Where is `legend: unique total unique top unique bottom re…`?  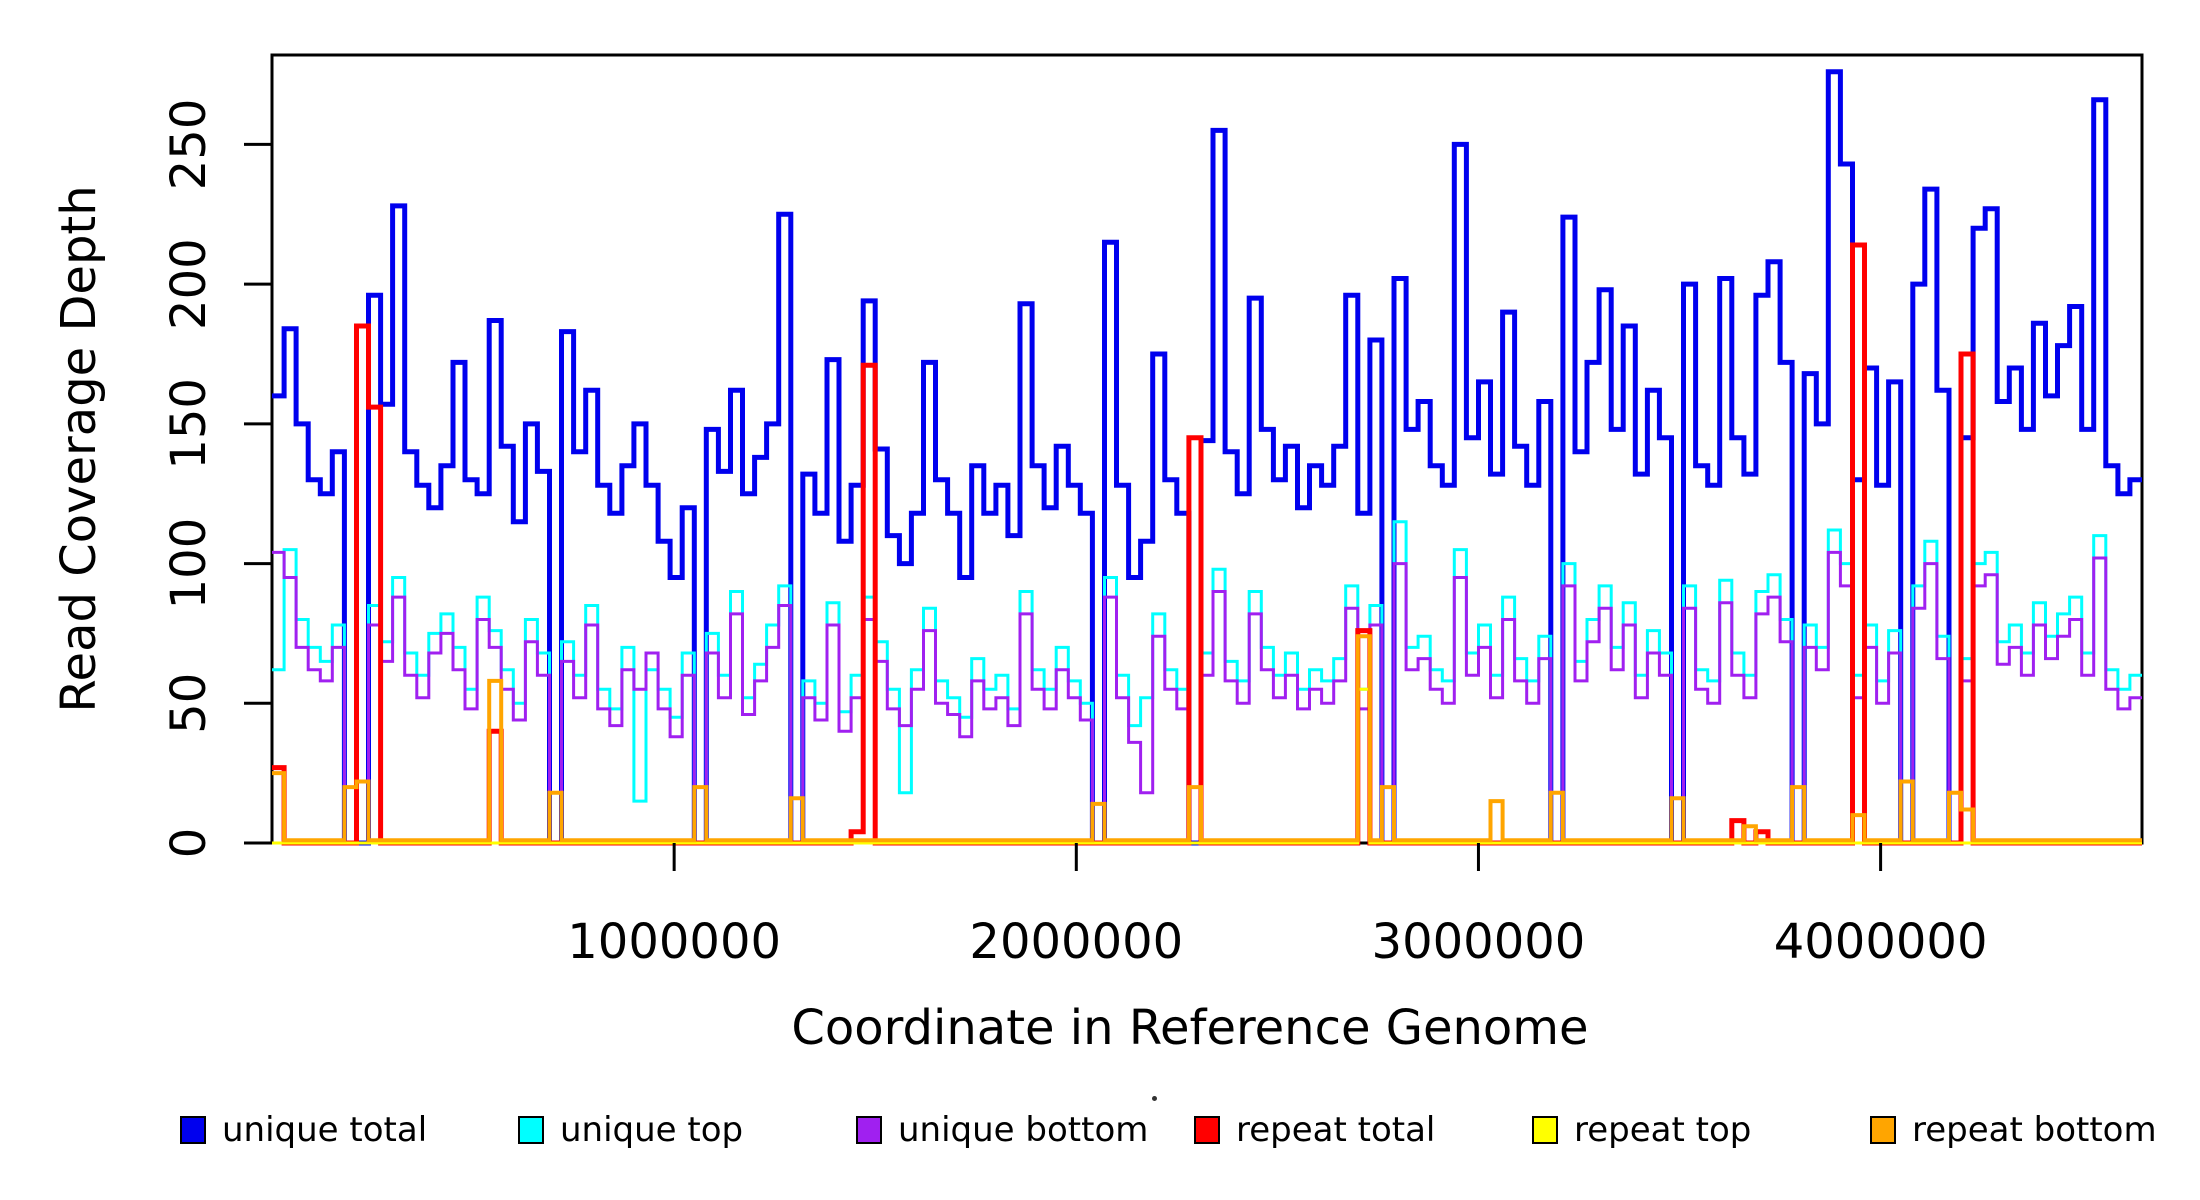 legend: unique total unique top unique bottom re… is located at coordinates (1100, 1130).